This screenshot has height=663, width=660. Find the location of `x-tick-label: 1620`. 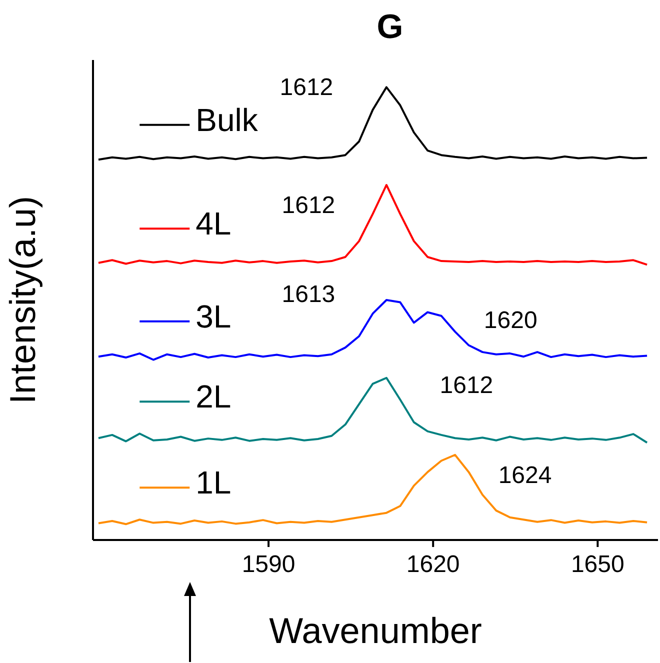

x-tick-label: 1620 is located at coordinates (433, 564).